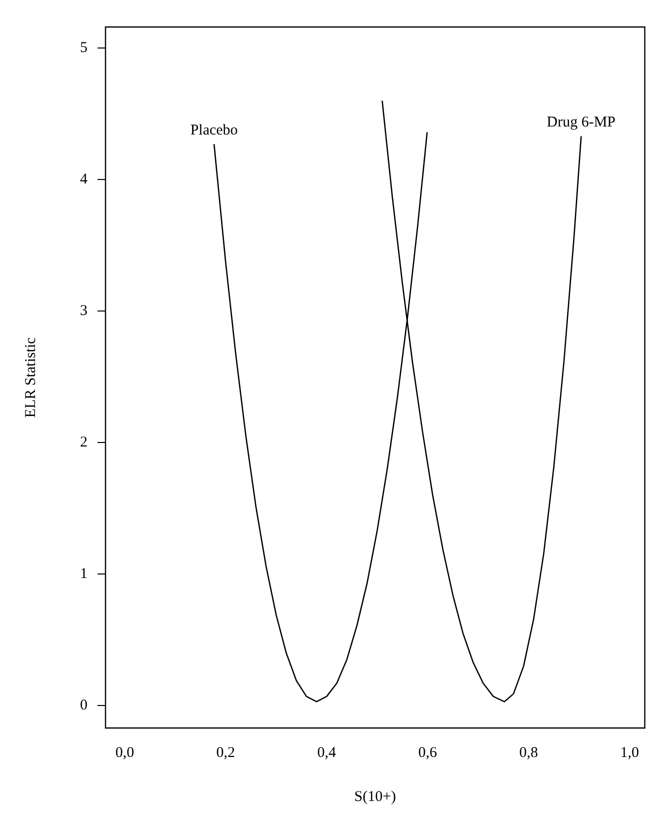 The width and height of the screenshot is (655, 828). I want to click on series-label: Drug 6-MP, so click(581, 122).